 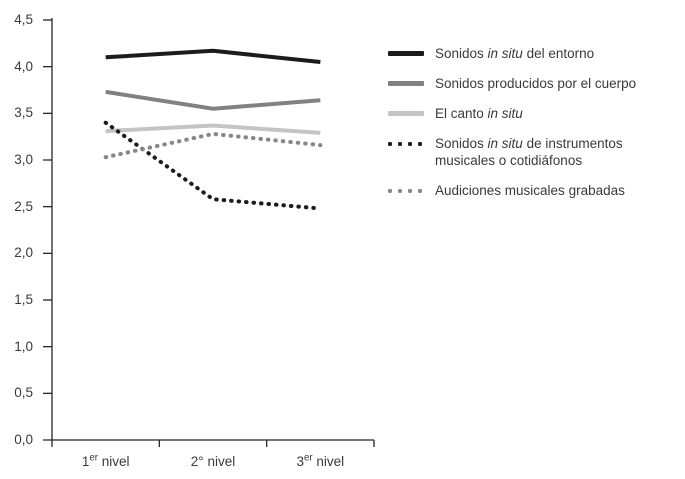 What do you see at coordinates (530, 113) in the screenshot?
I see `legend-item-3: El canto in situ` at bounding box center [530, 113].